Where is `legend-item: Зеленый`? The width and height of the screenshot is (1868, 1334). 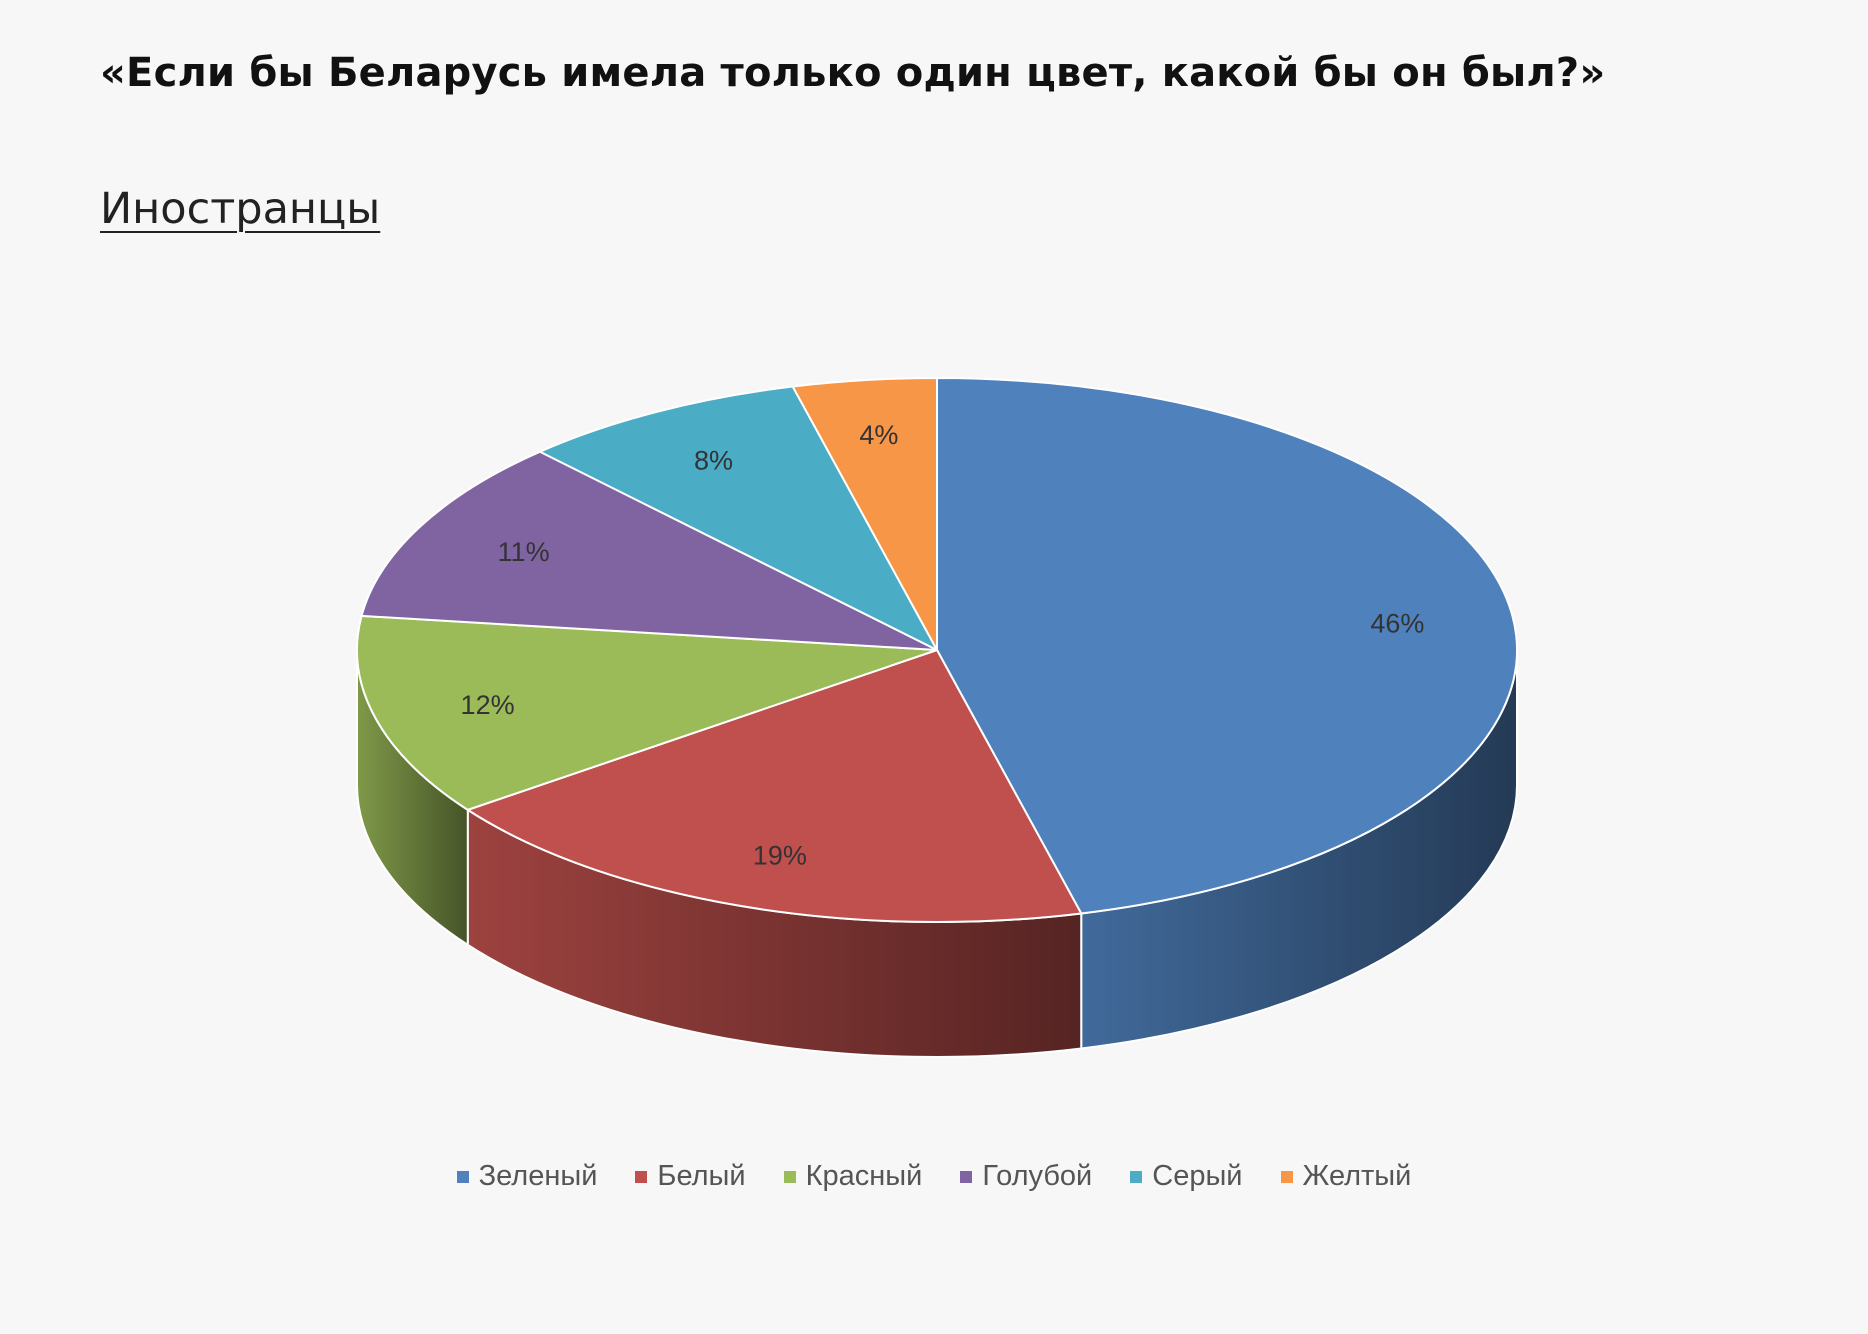 legend-item: Зеленый is located at coordinates (527, 1176).